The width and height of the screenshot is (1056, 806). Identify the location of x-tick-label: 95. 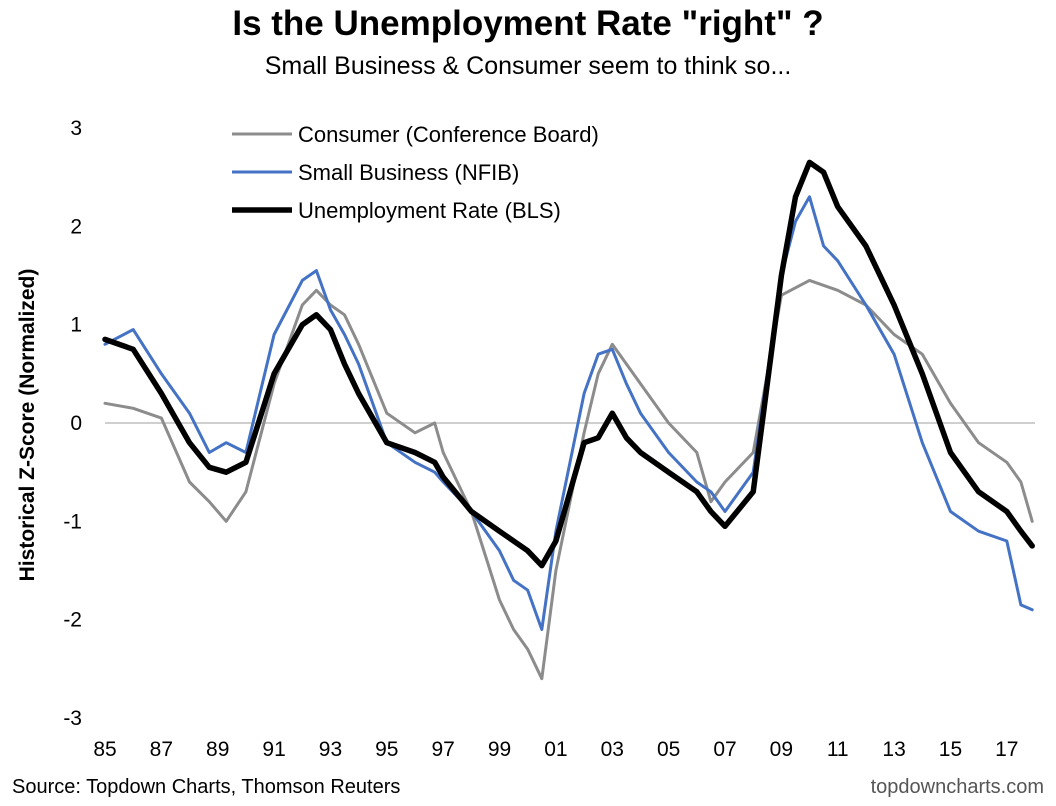
(386, 749).